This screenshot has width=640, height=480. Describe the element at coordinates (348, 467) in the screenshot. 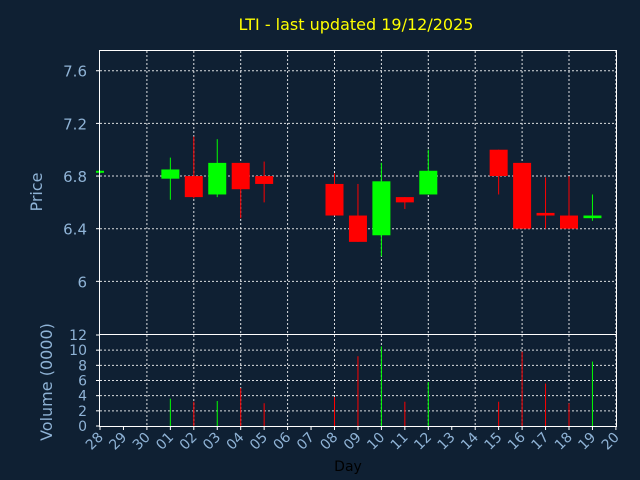

I see `x-axis-label: Day` at that location.